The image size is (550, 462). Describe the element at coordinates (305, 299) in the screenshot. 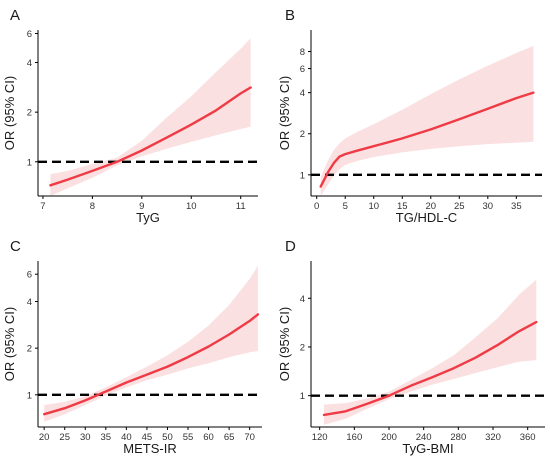

I see `panel-d-y-tick: 4` at that location.